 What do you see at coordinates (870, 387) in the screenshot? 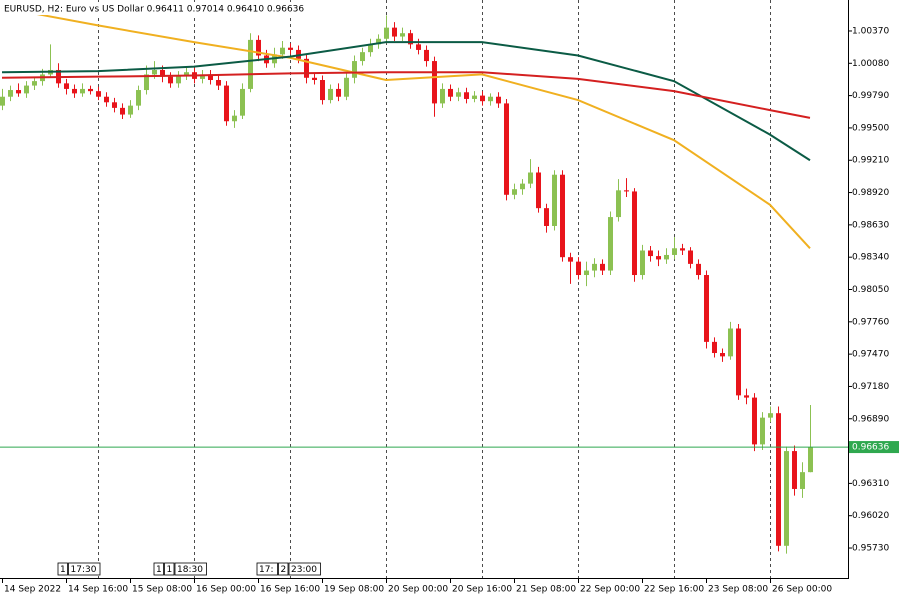
I see `y-tick-label: 0.97180` at bounding box center [870, 387].